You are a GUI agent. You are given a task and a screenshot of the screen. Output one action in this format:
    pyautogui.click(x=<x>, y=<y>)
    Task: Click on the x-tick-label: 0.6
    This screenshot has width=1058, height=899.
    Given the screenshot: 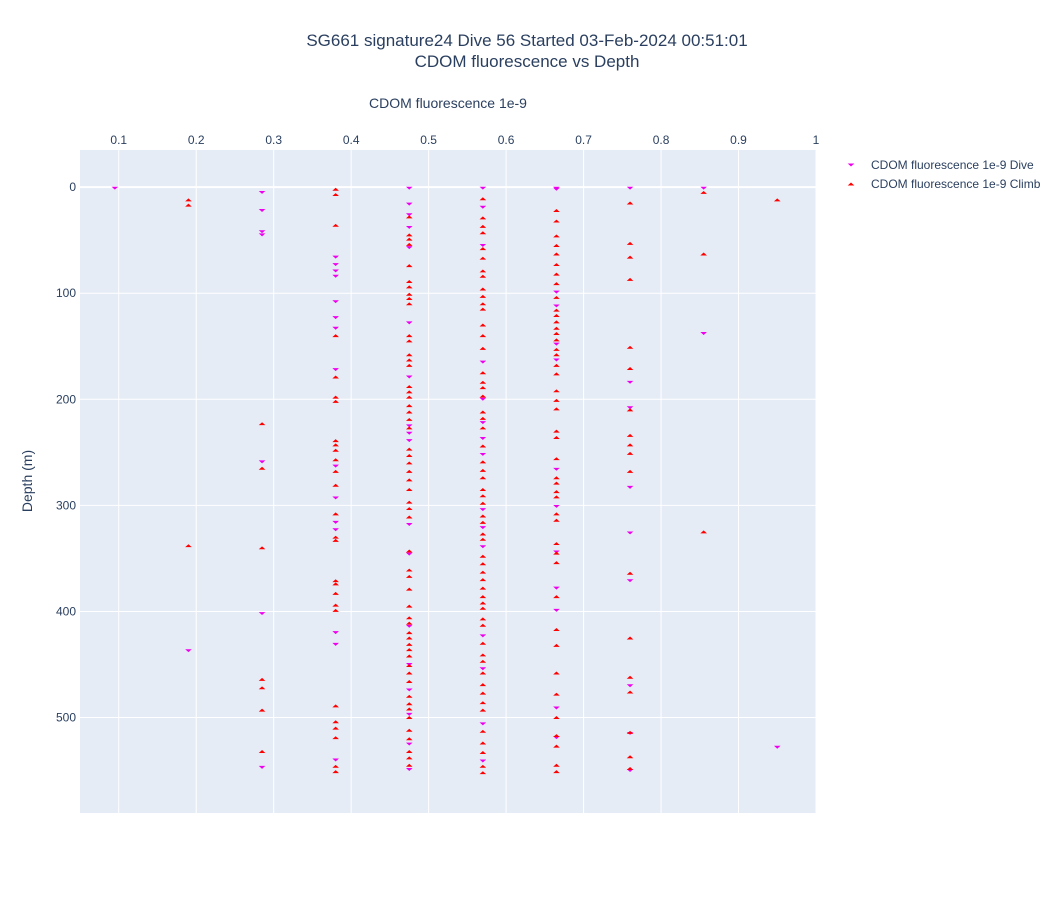 What is the action you would take?
    pyautogui.click(x=506, y=140)
    